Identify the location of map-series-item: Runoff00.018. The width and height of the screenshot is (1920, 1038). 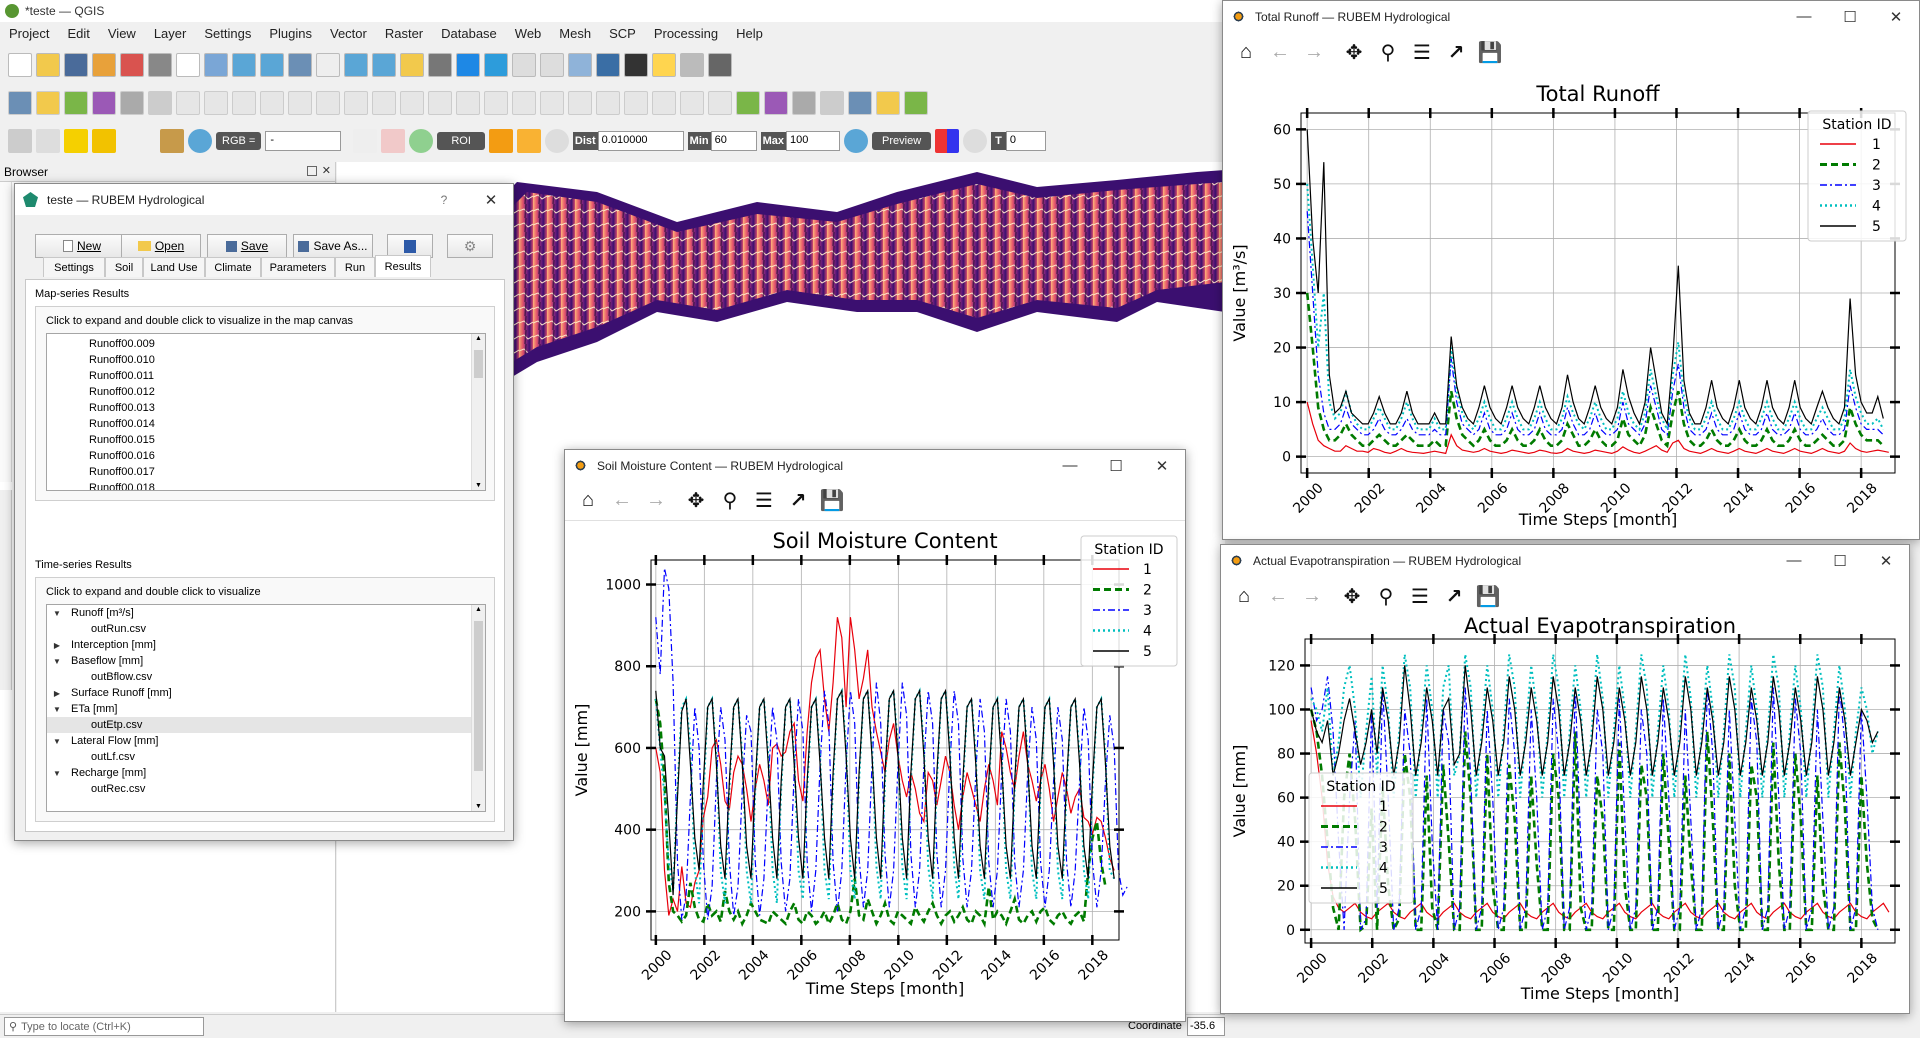
(122, 486).